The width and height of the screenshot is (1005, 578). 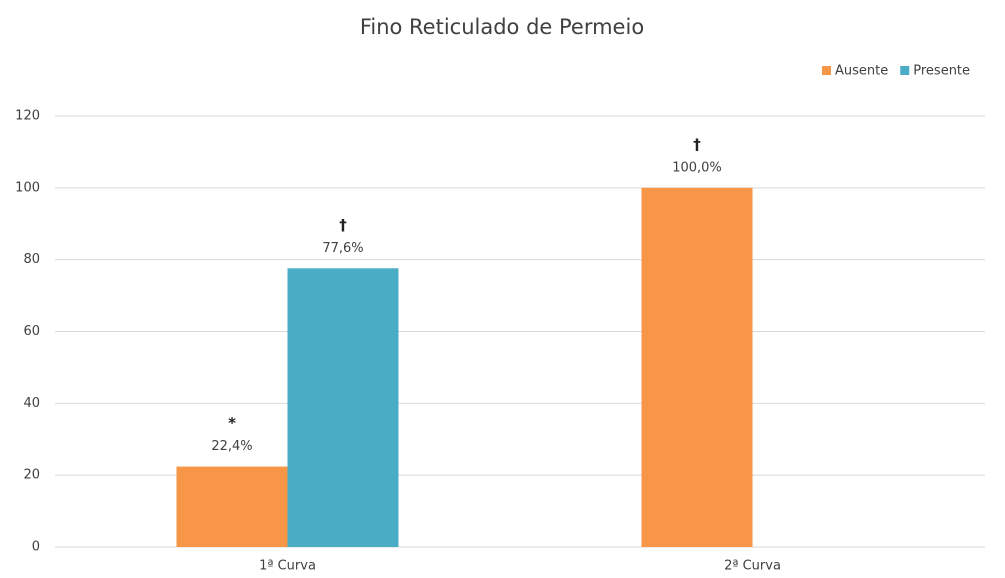 What do you see at coordinates (752, 566) in the screenshot?
I see `x-tick-label: 2ª Curva` at bounding box center [752, 566].